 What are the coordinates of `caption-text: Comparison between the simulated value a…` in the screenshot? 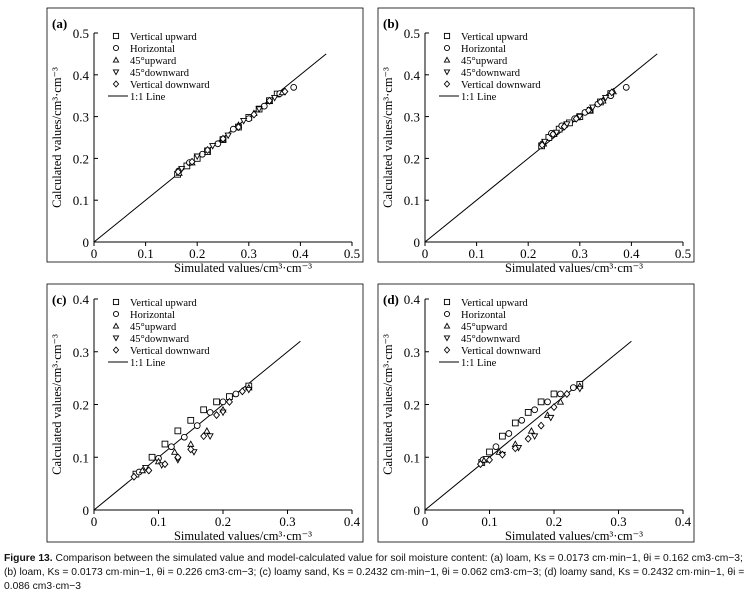 It's located at (374, 572).